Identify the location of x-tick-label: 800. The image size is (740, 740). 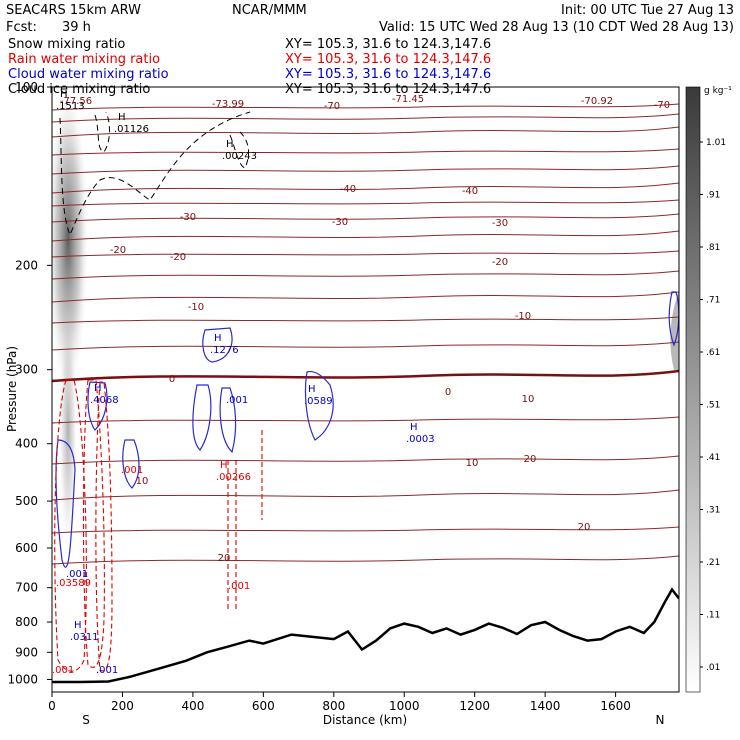
(333, 706).